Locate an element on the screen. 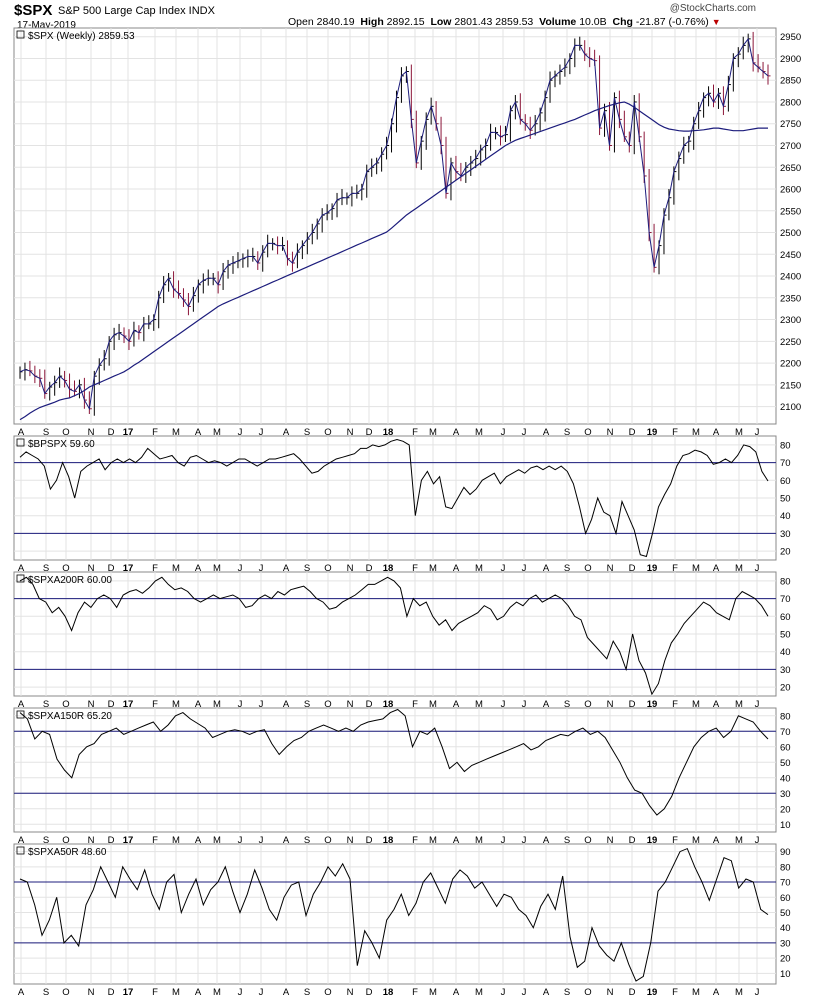  low-label: Low is located at coordinates (441, 22).